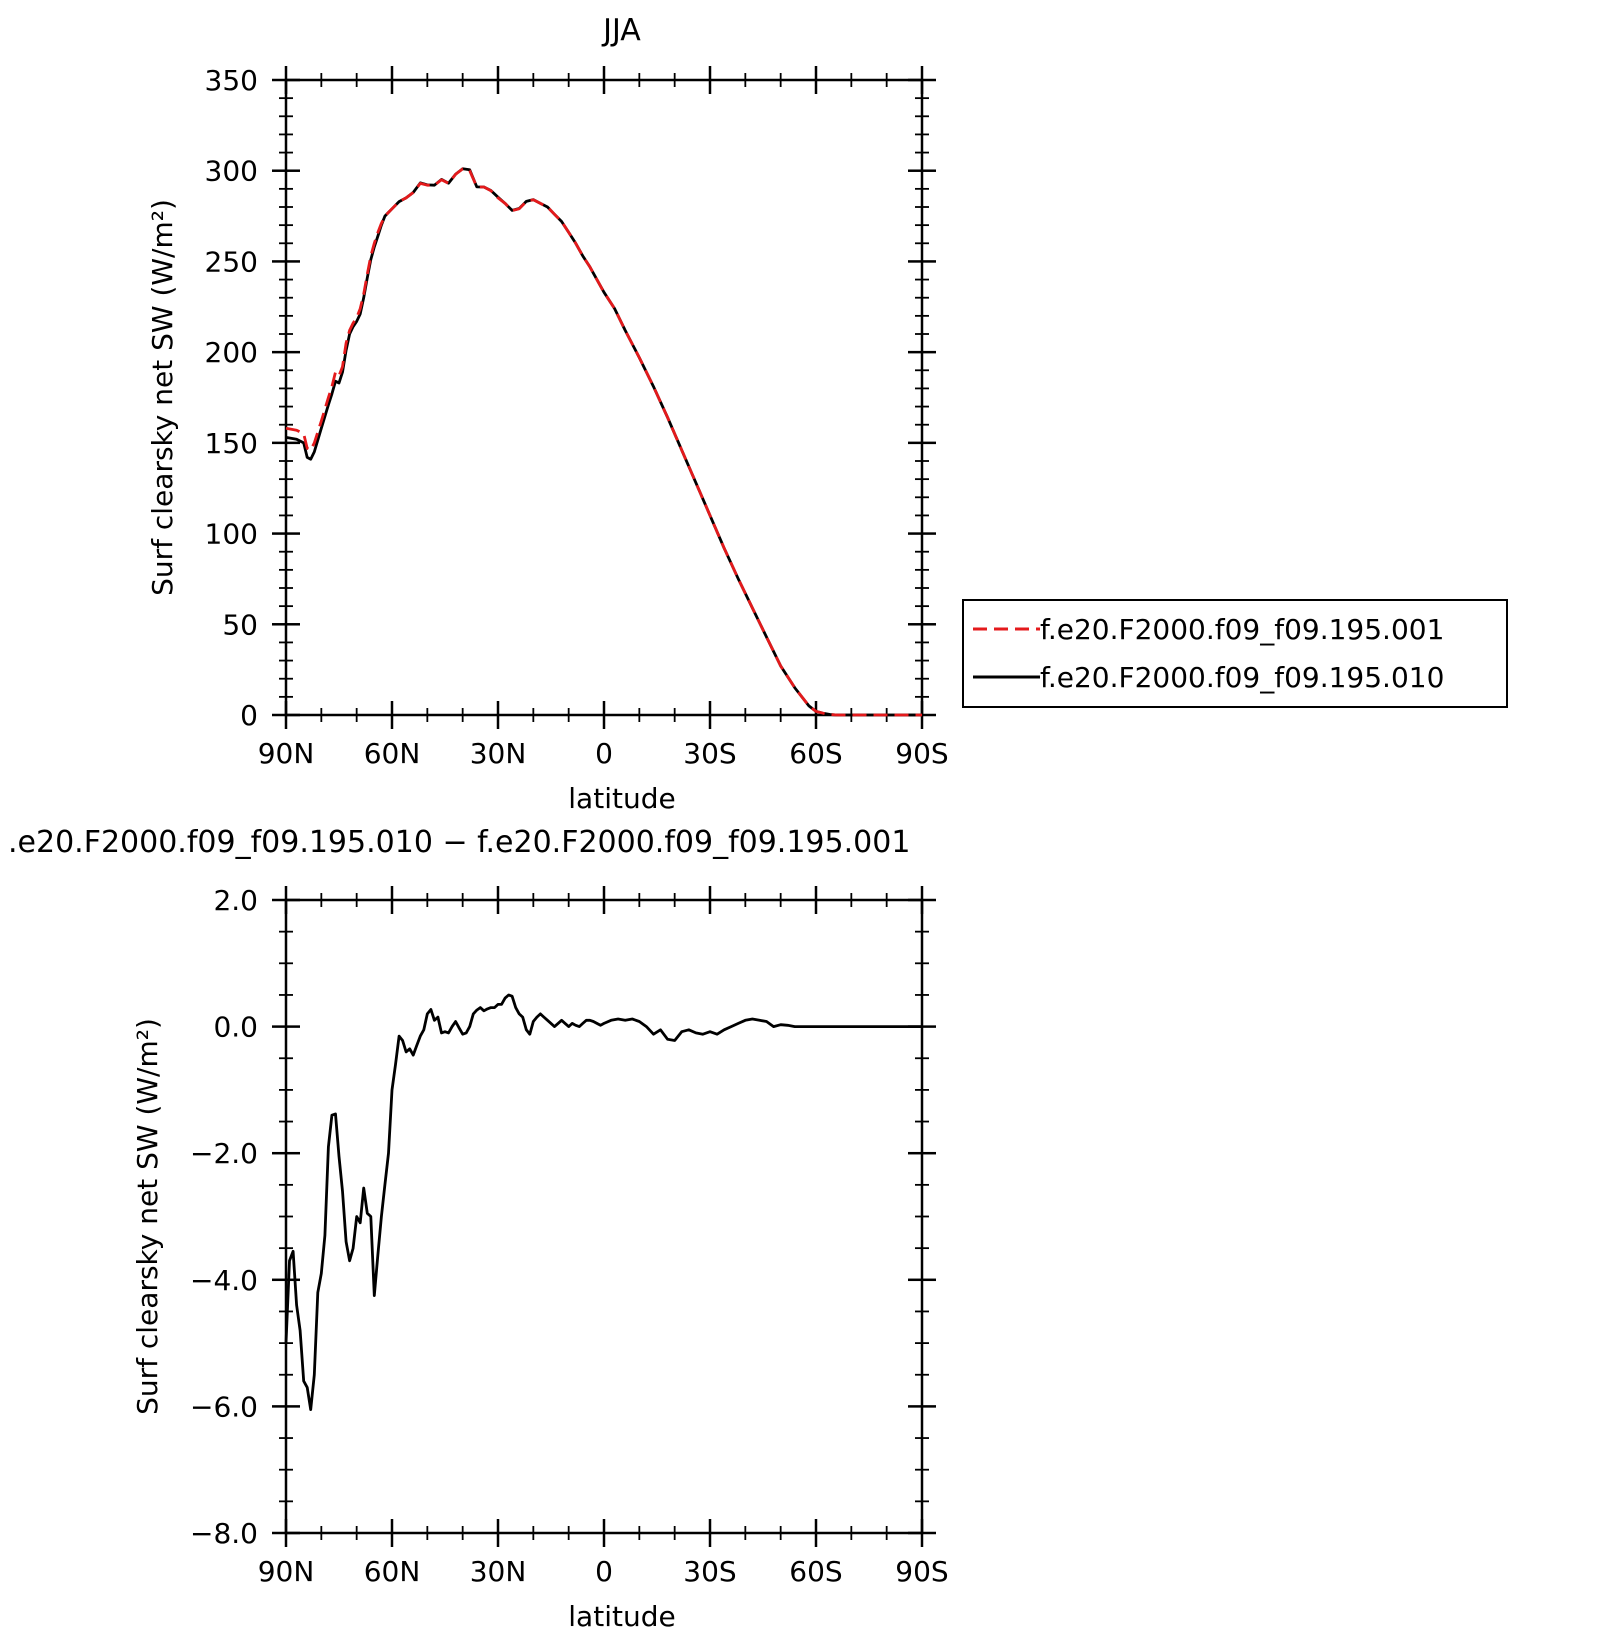  What do you see at coordinates (231, 261) in the screenshot?
I see `y-tick-label: 250` at bounding box center [231, 261].